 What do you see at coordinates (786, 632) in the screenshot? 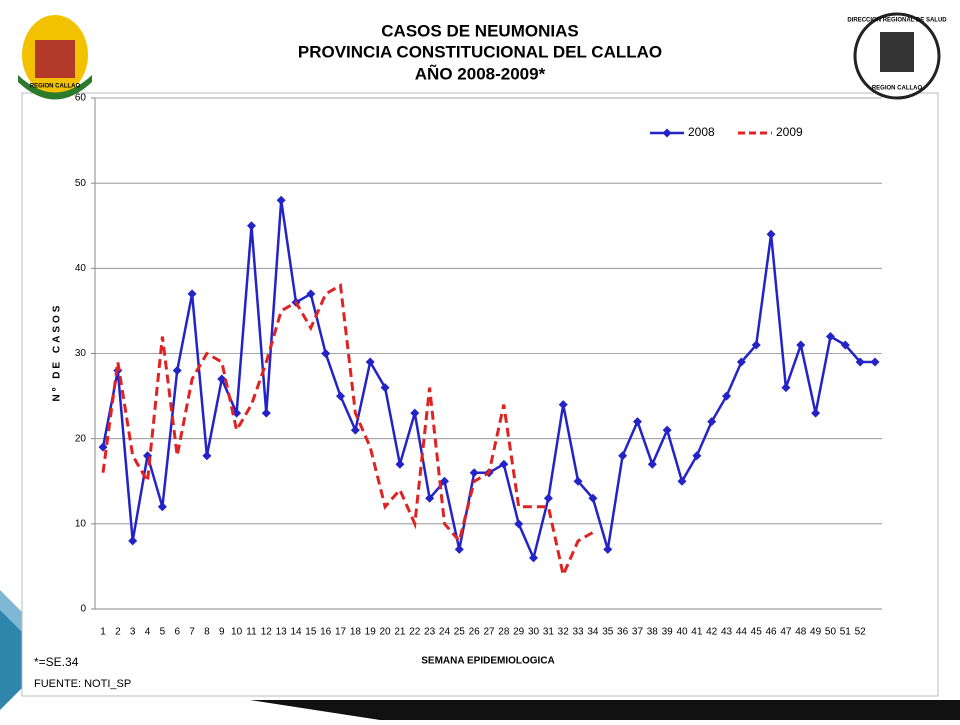
I see `x-tick-label: 47` at bounding box center [786, 632].